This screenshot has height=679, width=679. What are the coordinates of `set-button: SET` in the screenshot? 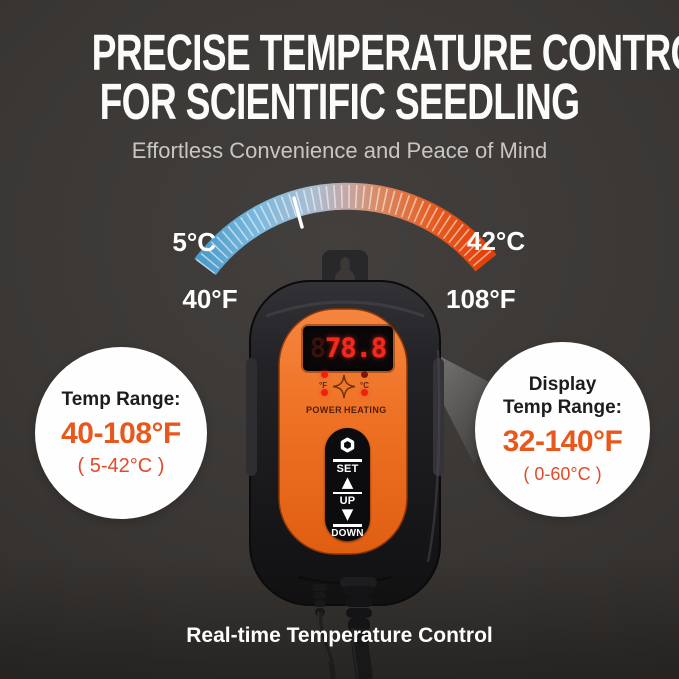 It's located at (347, 456).